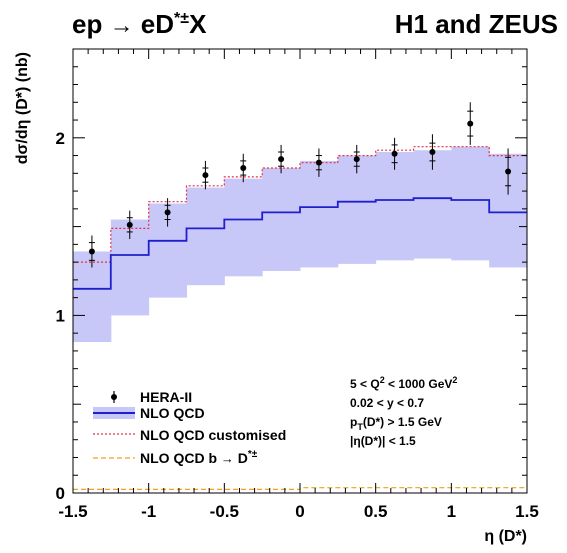 The width and height of the screenshot is (567, 553). I want to click on cut-eta: |η(D*)| < 1.5, so click(383, 441).